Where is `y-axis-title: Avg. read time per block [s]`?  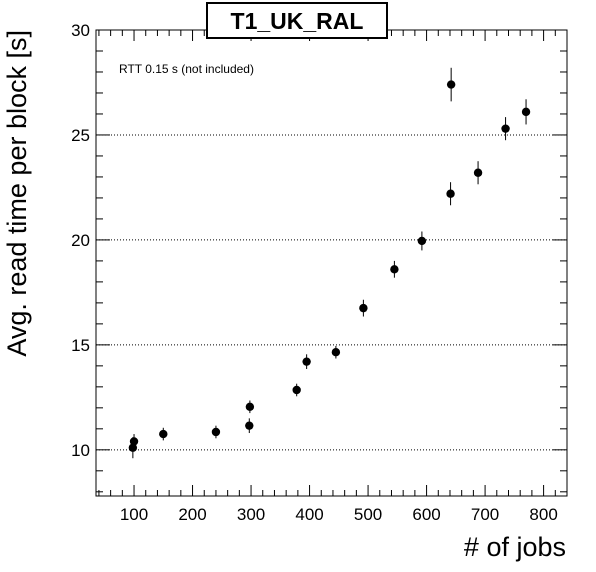
y-axis-title: Avg. read time per block [s] is located at coordinates (17, 193).